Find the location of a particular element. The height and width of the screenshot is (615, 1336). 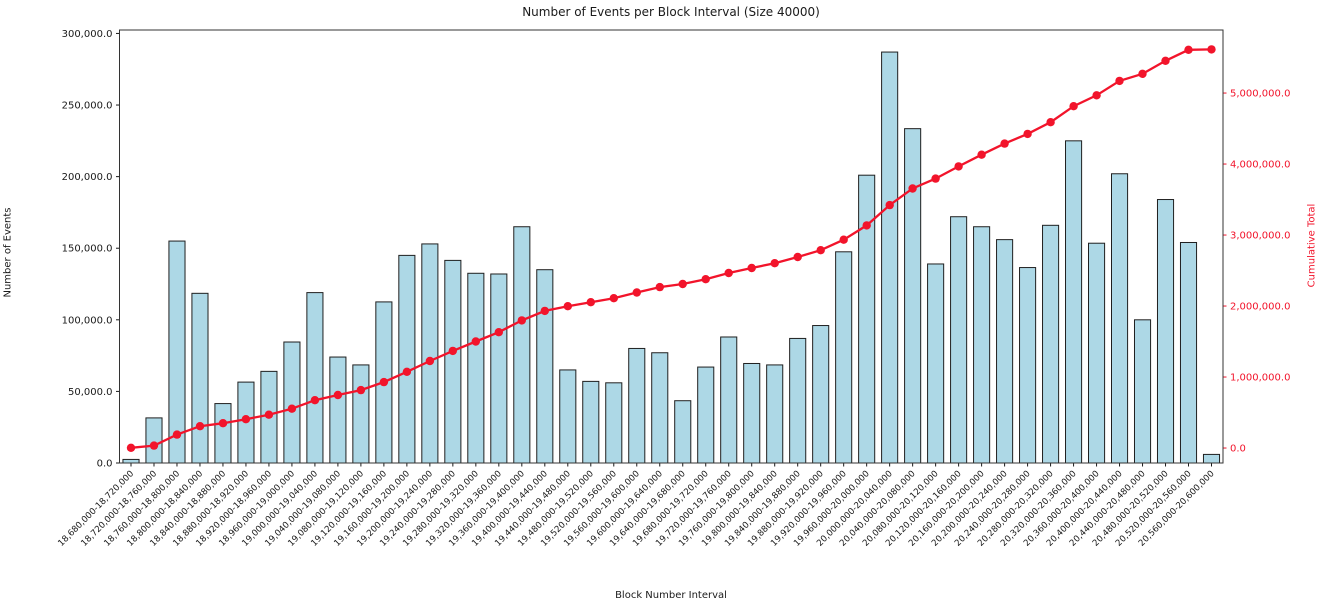

y-tick-label-left: 250,000.0 is located at coordinates (87, 106).